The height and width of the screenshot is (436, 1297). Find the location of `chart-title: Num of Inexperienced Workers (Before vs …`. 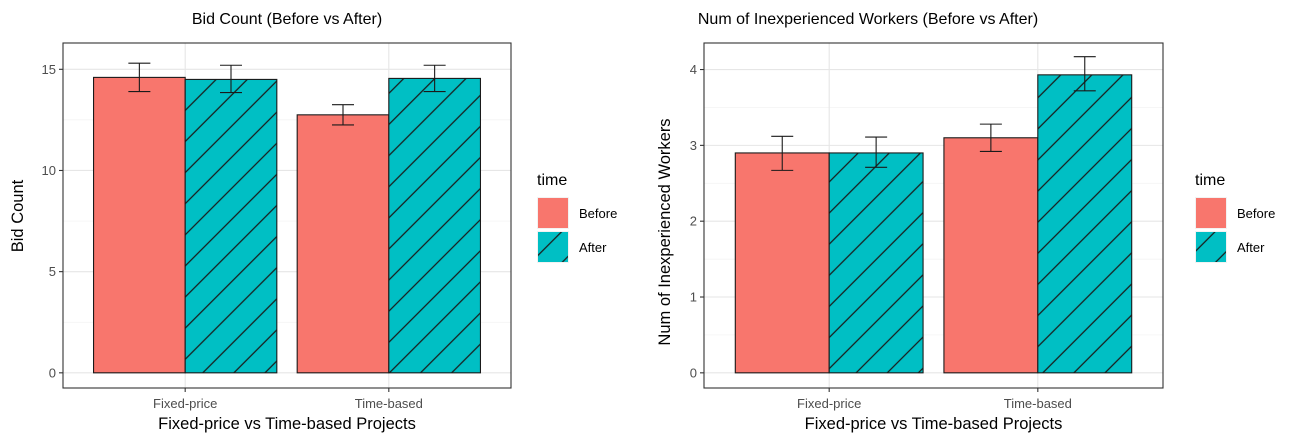

chart-title: Num of Inexperienced Workers (Before vs … is located at coordinates (868, 19).